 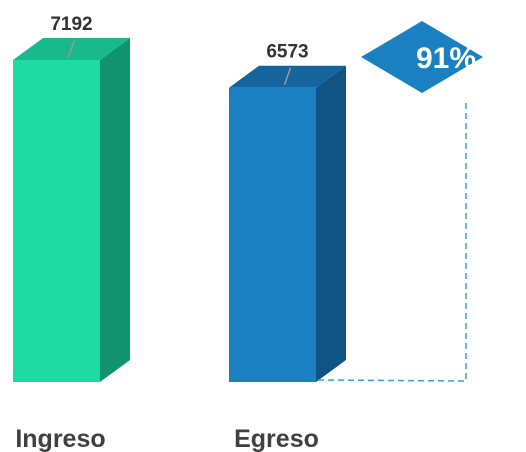 I want to click on bar-egreso-label-leader, so click(x=287, y=76).